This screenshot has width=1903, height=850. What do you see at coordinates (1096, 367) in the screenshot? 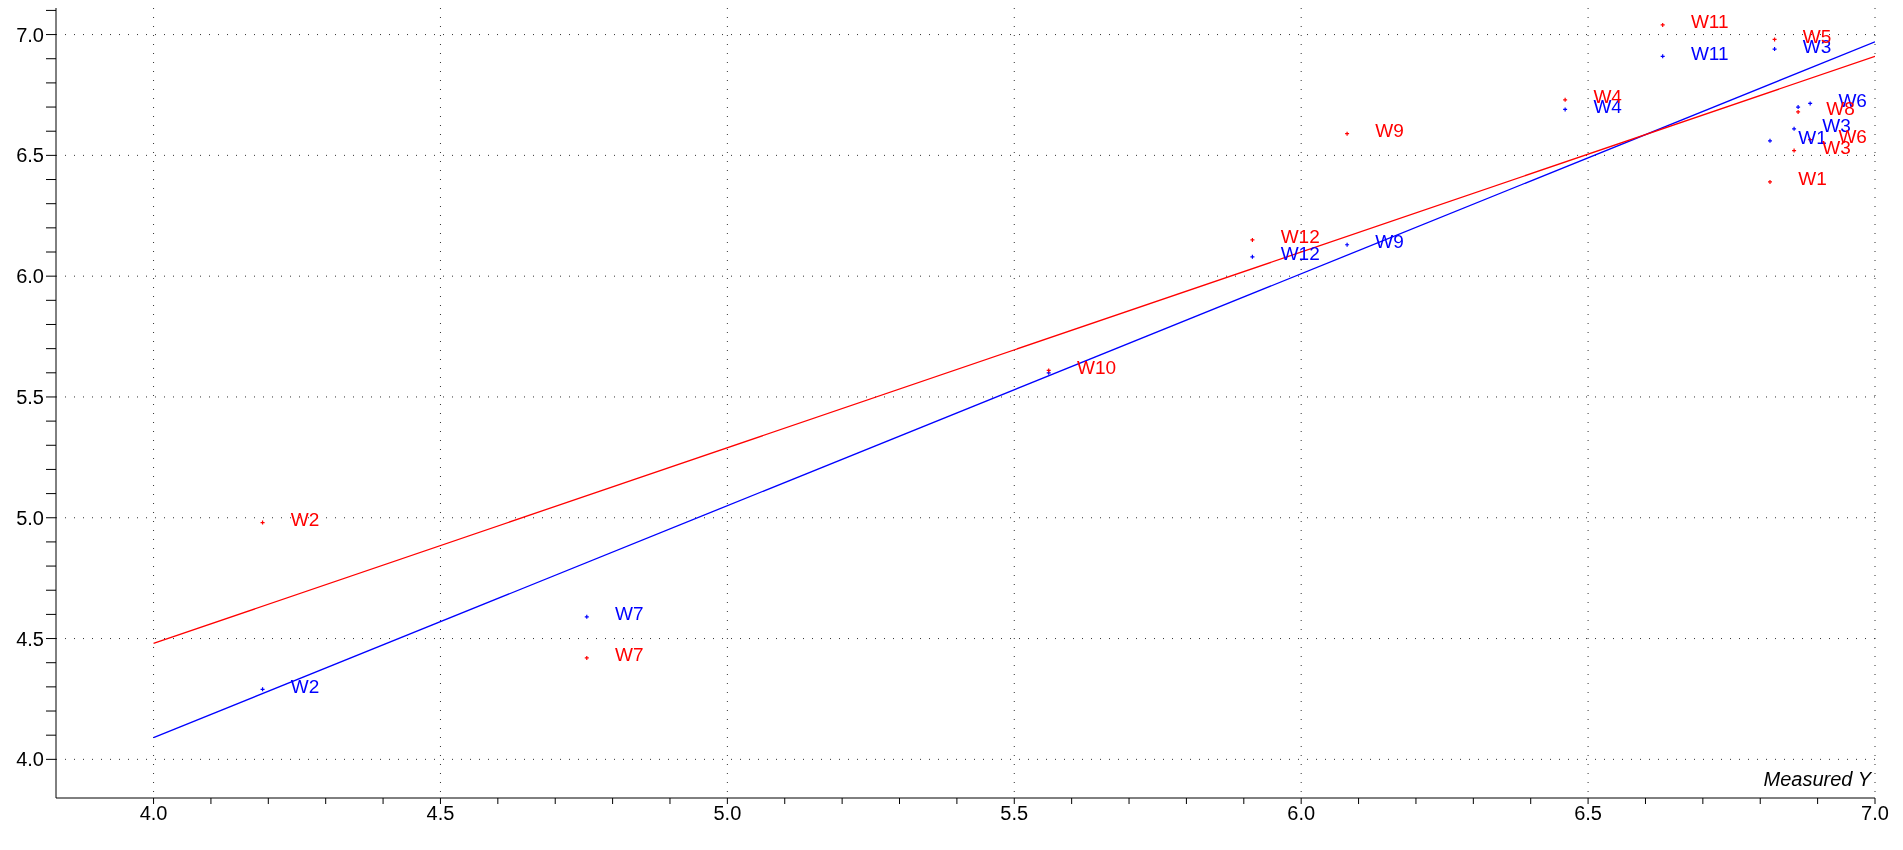
I see `data-label: W10` at bounding box center [1096, 367].